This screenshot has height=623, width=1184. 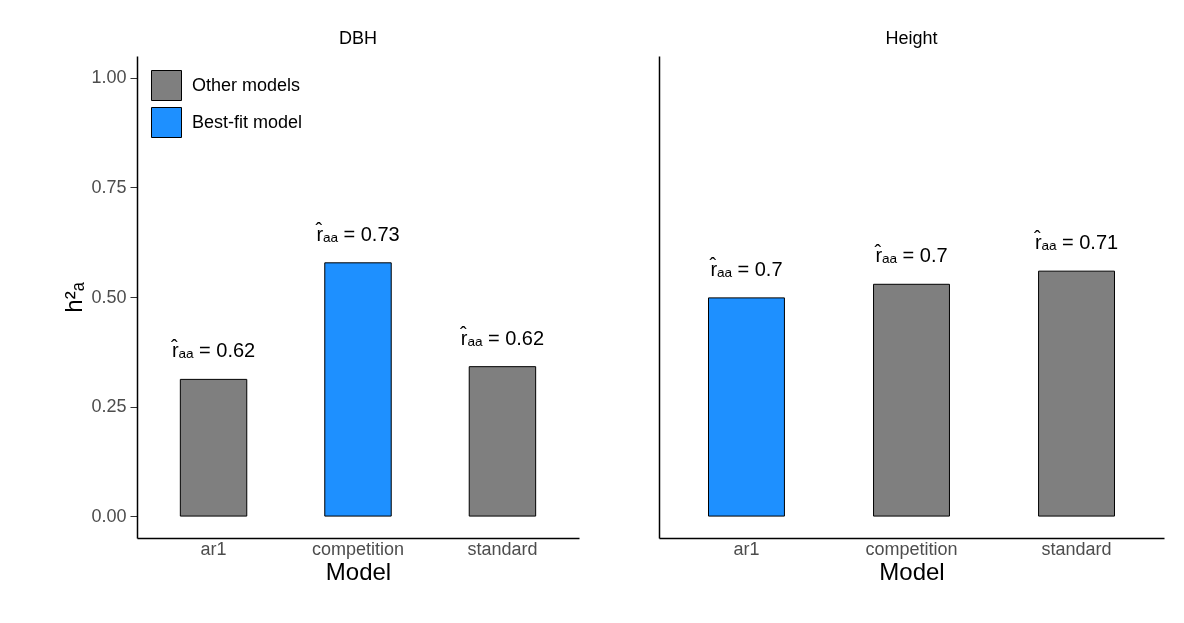 I want to click on y-tick-label: 0.75, so click(x=109, y=186).